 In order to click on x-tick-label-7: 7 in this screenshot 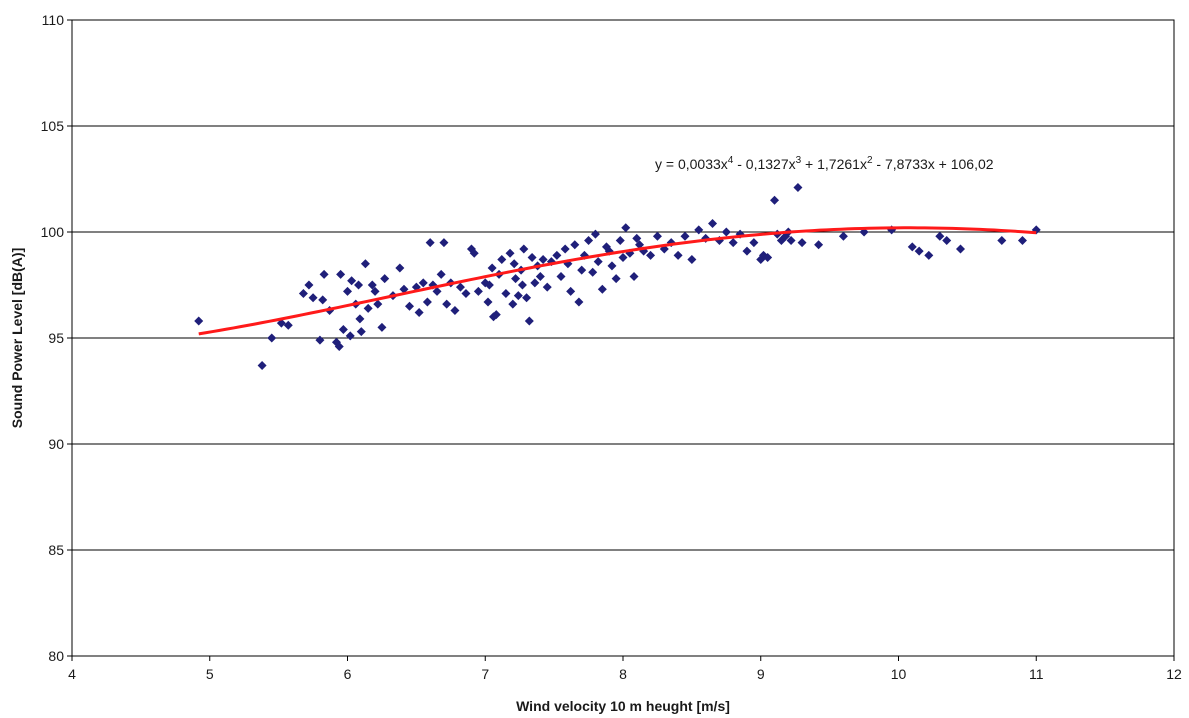, I will do `click(485, 674)`.